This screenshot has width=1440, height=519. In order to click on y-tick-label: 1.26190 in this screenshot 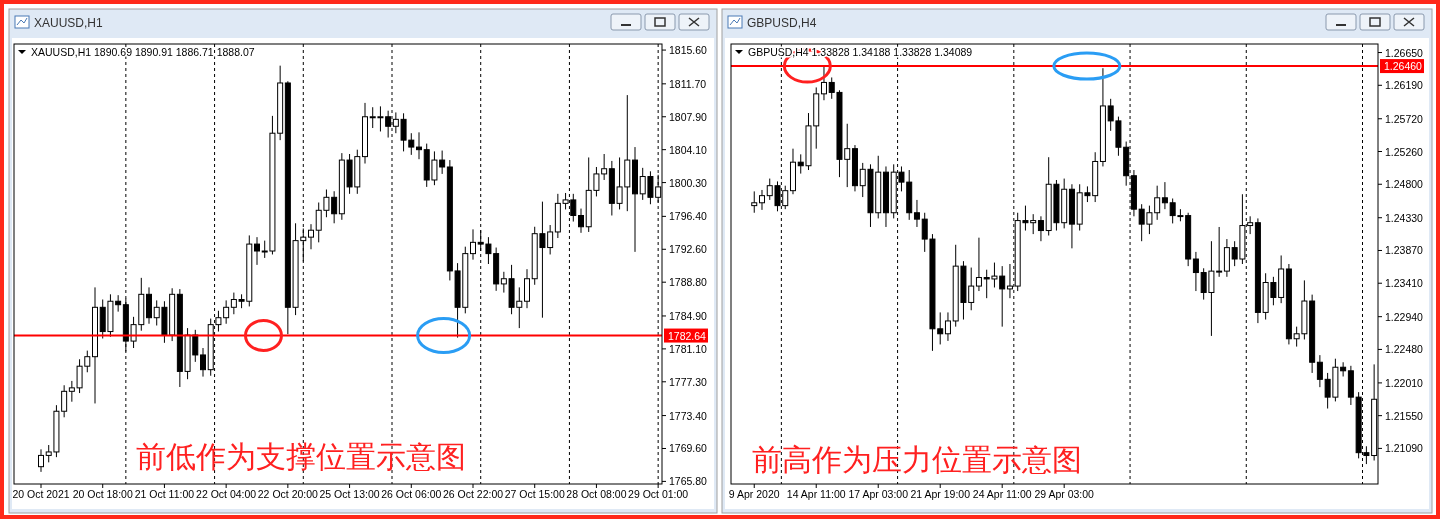, I will do `click(1404, 85)`.